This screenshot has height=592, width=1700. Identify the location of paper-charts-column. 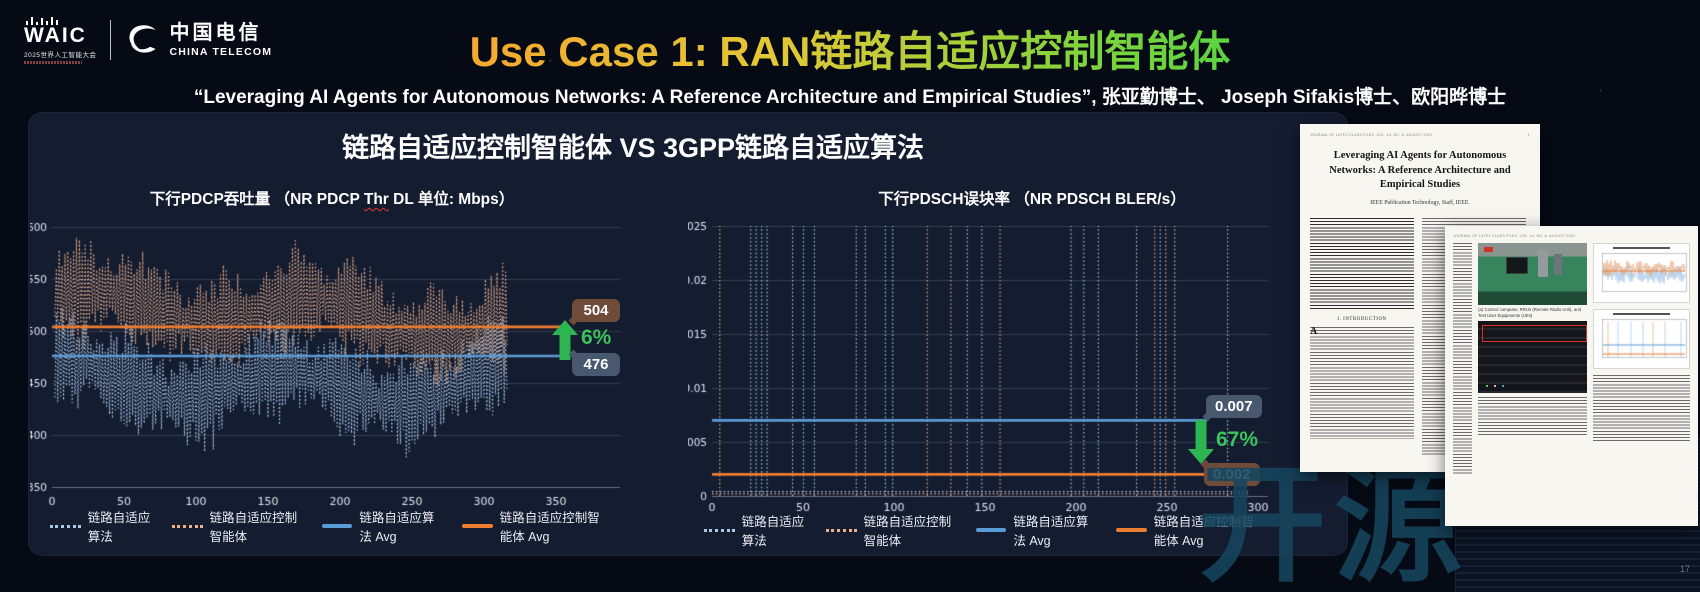
(1641, 359).